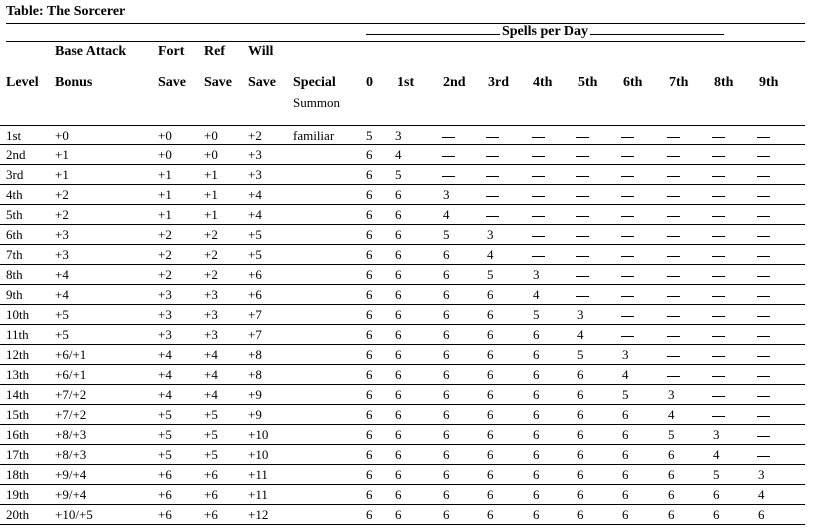 The width and height of the screenshot is (816, 528). Describe the element at coordinates (402, 175) in the screenshot. I see `table-row: 3rd +1 +1 +1 +3 6 5` at that location.